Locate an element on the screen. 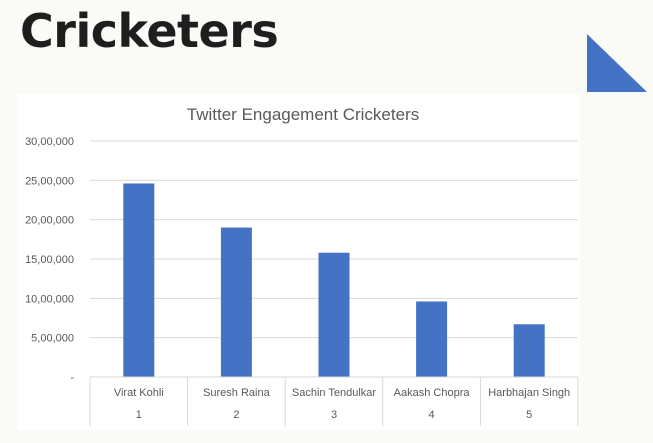  x-tick-number: 5 is located at coordinates (529, 415).